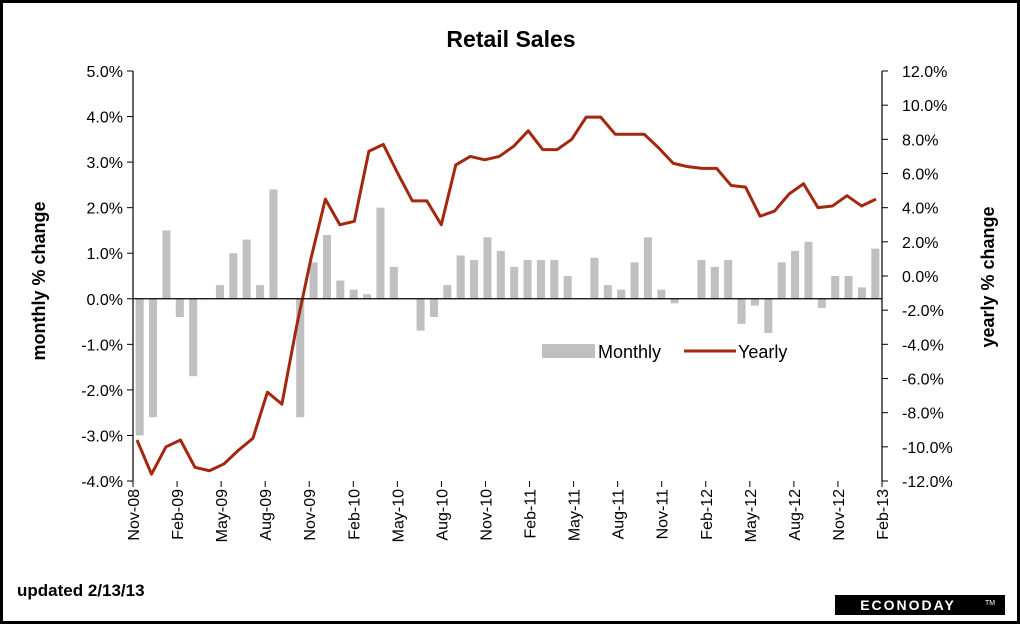 Image resolution: width=1020 pixels, height=624 pixels. I want to click on x-tick-label: May-12, so click(751, 515).